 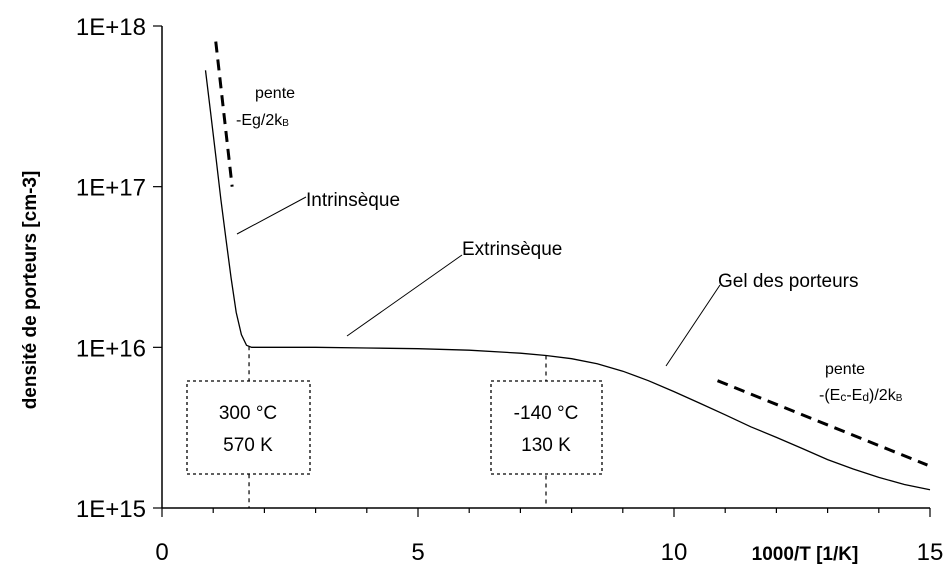 What do you see at coordinates (788, 281) in the screenshot?
I see `label-gel: Gel des porteurs` at bounding box center [788, 281].